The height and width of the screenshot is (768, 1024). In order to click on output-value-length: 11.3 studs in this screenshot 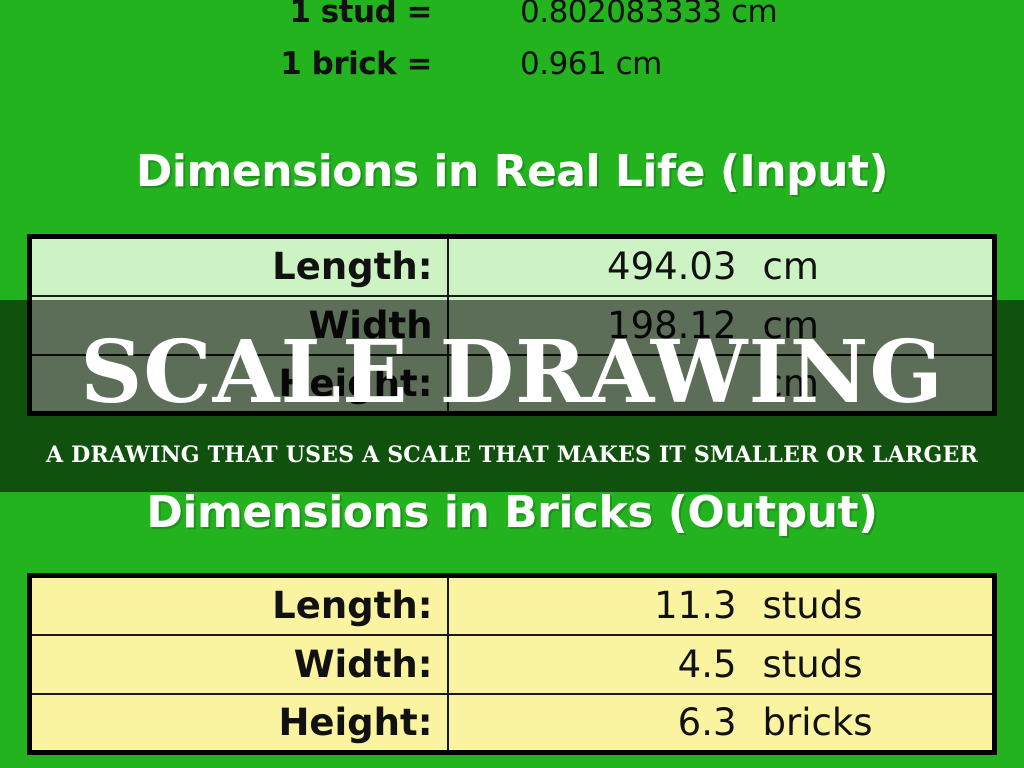, I will do `click(721, 605)`.